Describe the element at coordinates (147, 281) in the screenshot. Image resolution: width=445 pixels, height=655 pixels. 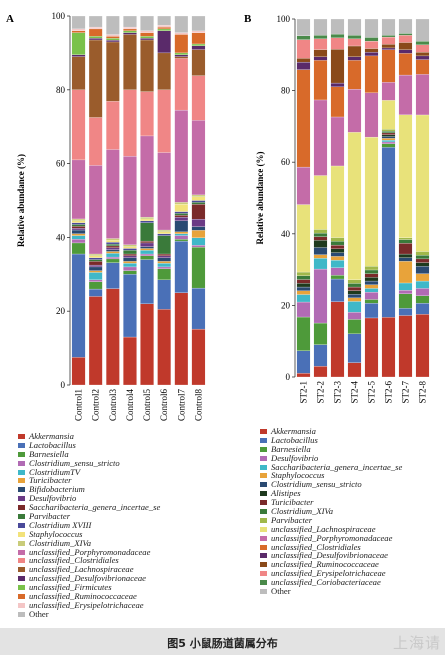
I see `panel-a-segment-control5-lactobacillus` at that location.